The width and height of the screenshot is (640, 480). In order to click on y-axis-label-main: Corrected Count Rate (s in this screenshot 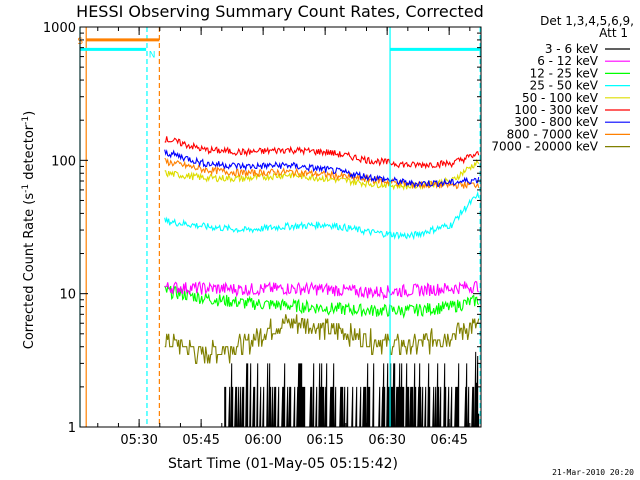, I will do `click(29, 271)`.